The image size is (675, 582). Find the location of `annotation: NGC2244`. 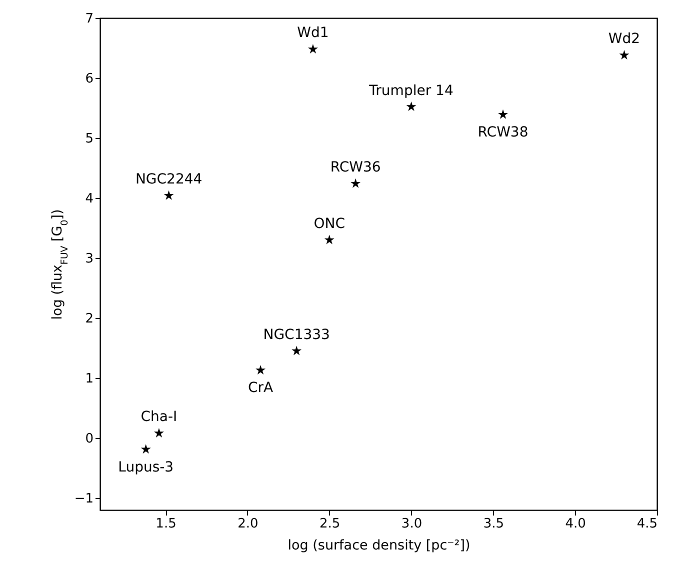

annotation: NGC2244 is located at coordinates (168, 180).